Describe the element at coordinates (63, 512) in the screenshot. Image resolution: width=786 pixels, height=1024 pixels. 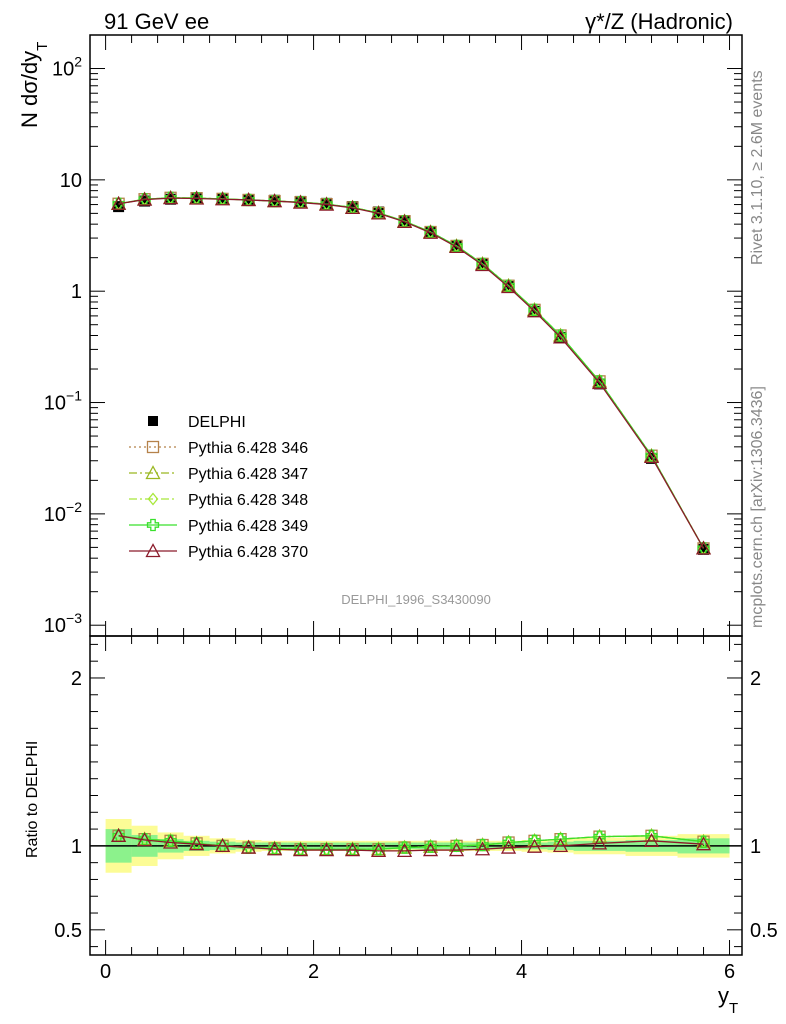
I see `y-tick-label: 10⁻²` at that location.